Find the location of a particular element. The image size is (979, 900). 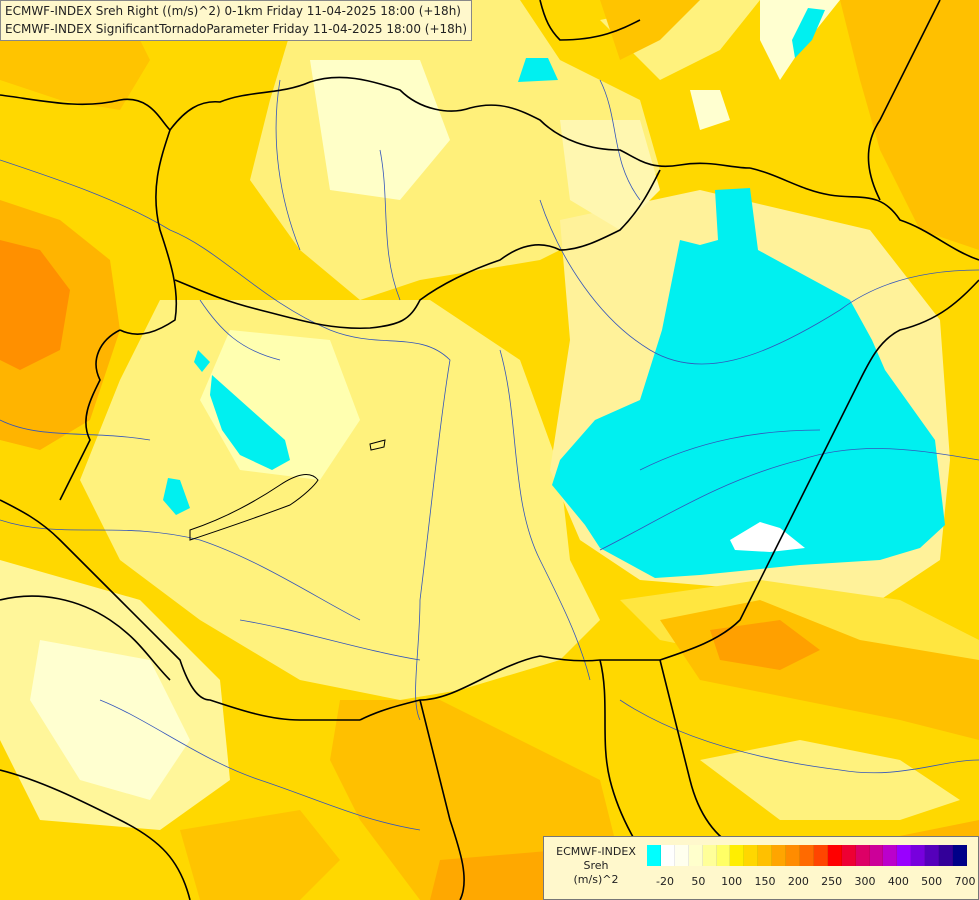

legend-color-bar is located at coordinates (807, 855).